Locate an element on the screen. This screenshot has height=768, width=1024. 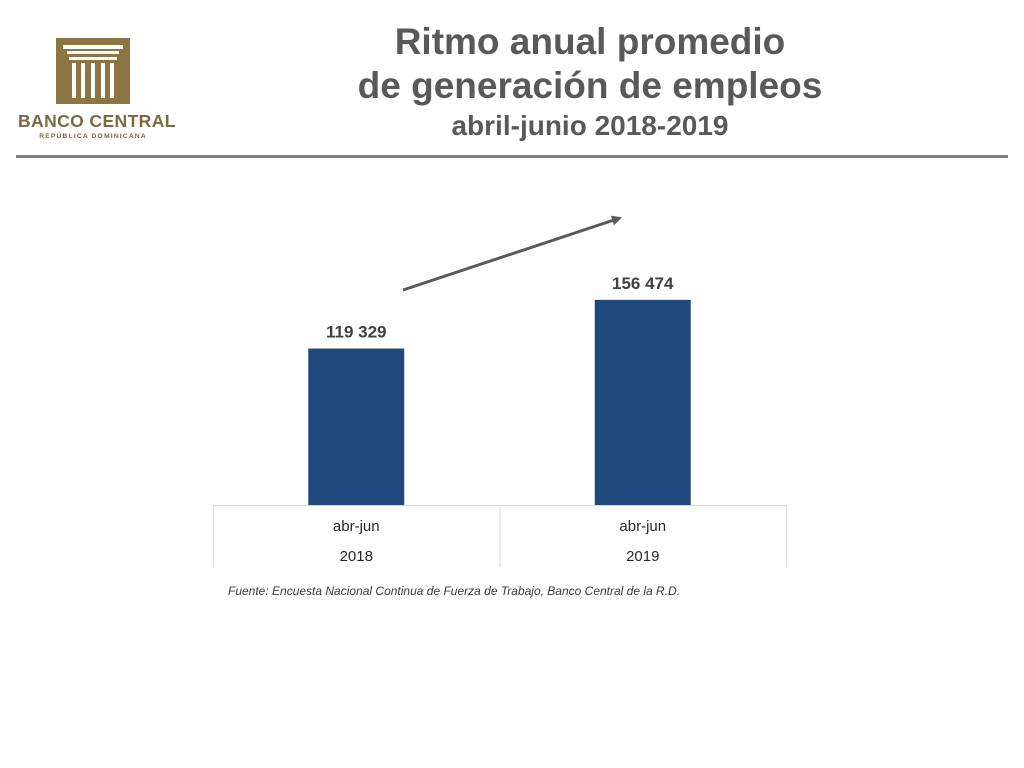
data-label-group: 119 329 156 474 is located at coordinates (500, 308).